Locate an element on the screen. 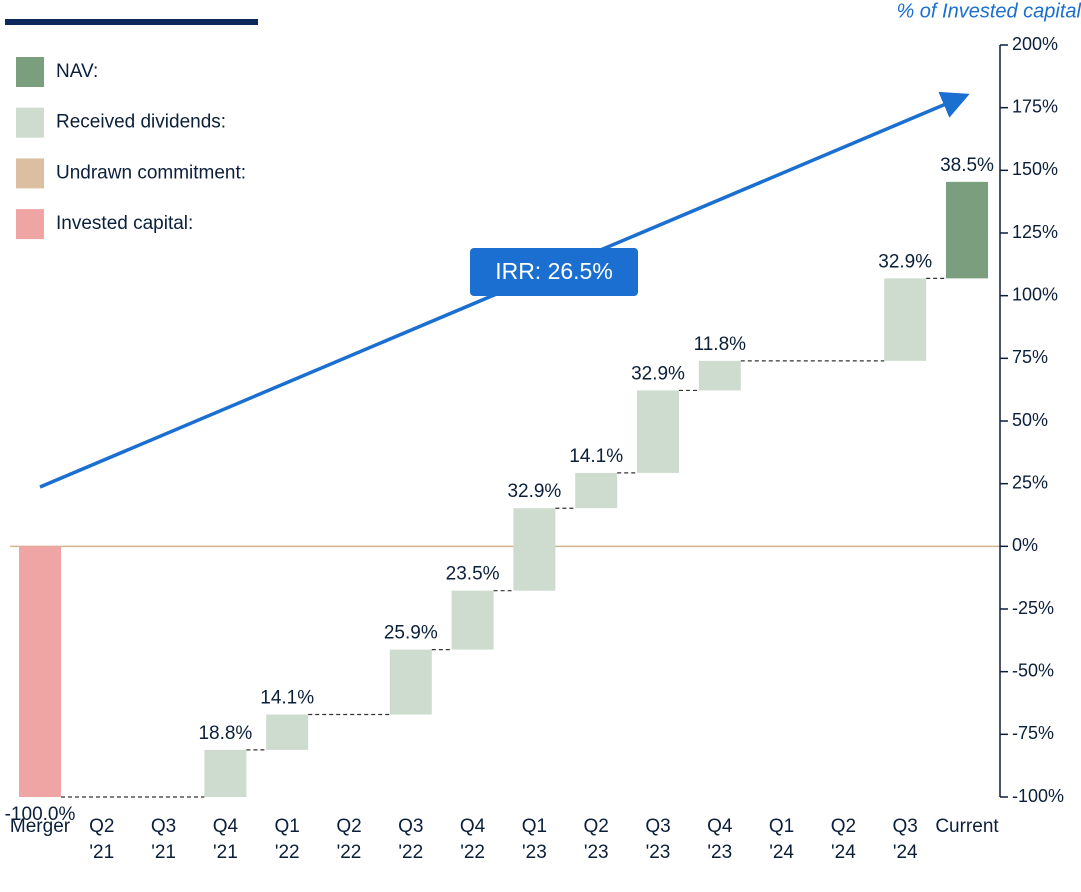 The width and height of the screenshot is (1081, 892). y-tick-label: 0% is located at coordinates (1025, 545).